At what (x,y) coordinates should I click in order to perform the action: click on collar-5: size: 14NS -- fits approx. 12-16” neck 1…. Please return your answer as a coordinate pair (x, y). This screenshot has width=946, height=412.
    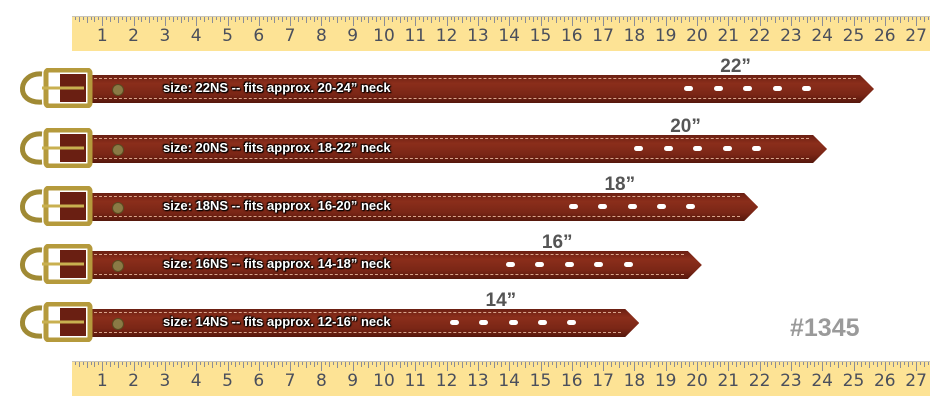
    Looking at the image, I should click on (473, 316).